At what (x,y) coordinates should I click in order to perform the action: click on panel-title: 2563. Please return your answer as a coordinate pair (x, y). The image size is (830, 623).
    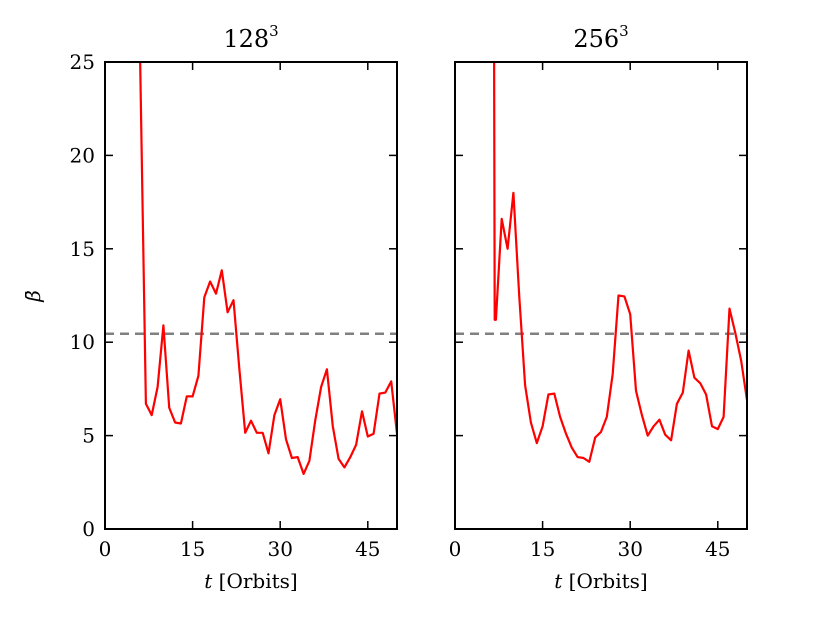
    Looking at the image, I should click on (600, 37).